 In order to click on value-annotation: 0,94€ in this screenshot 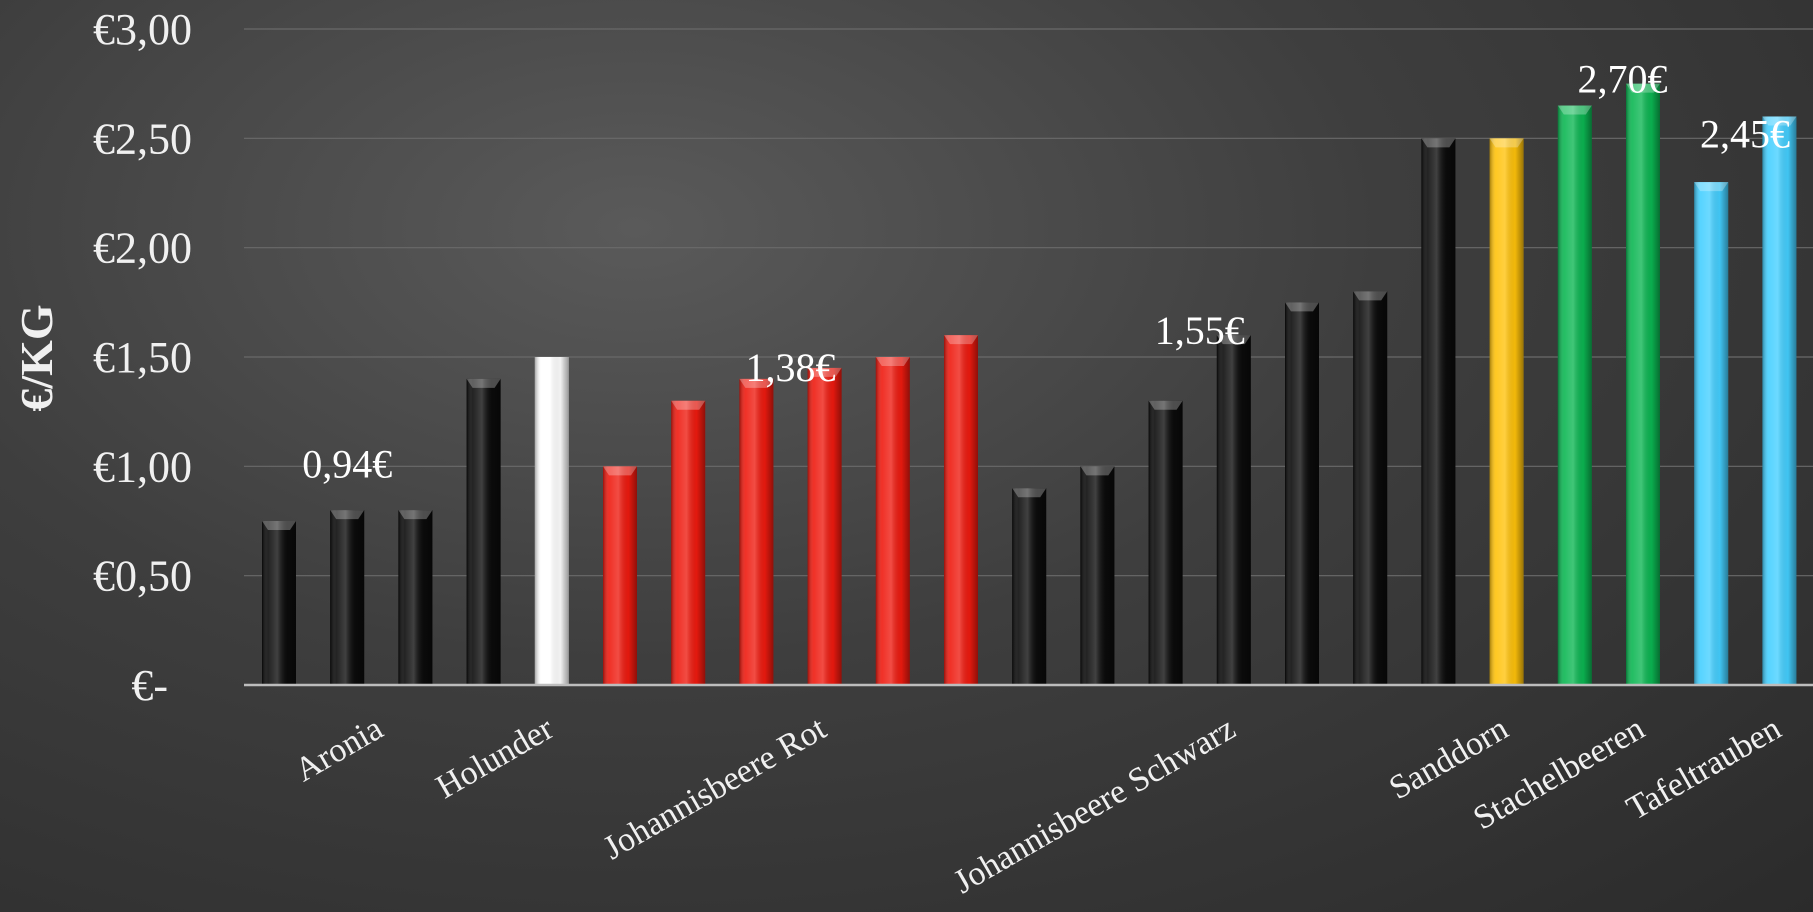, I will do `click(347, 463)`.